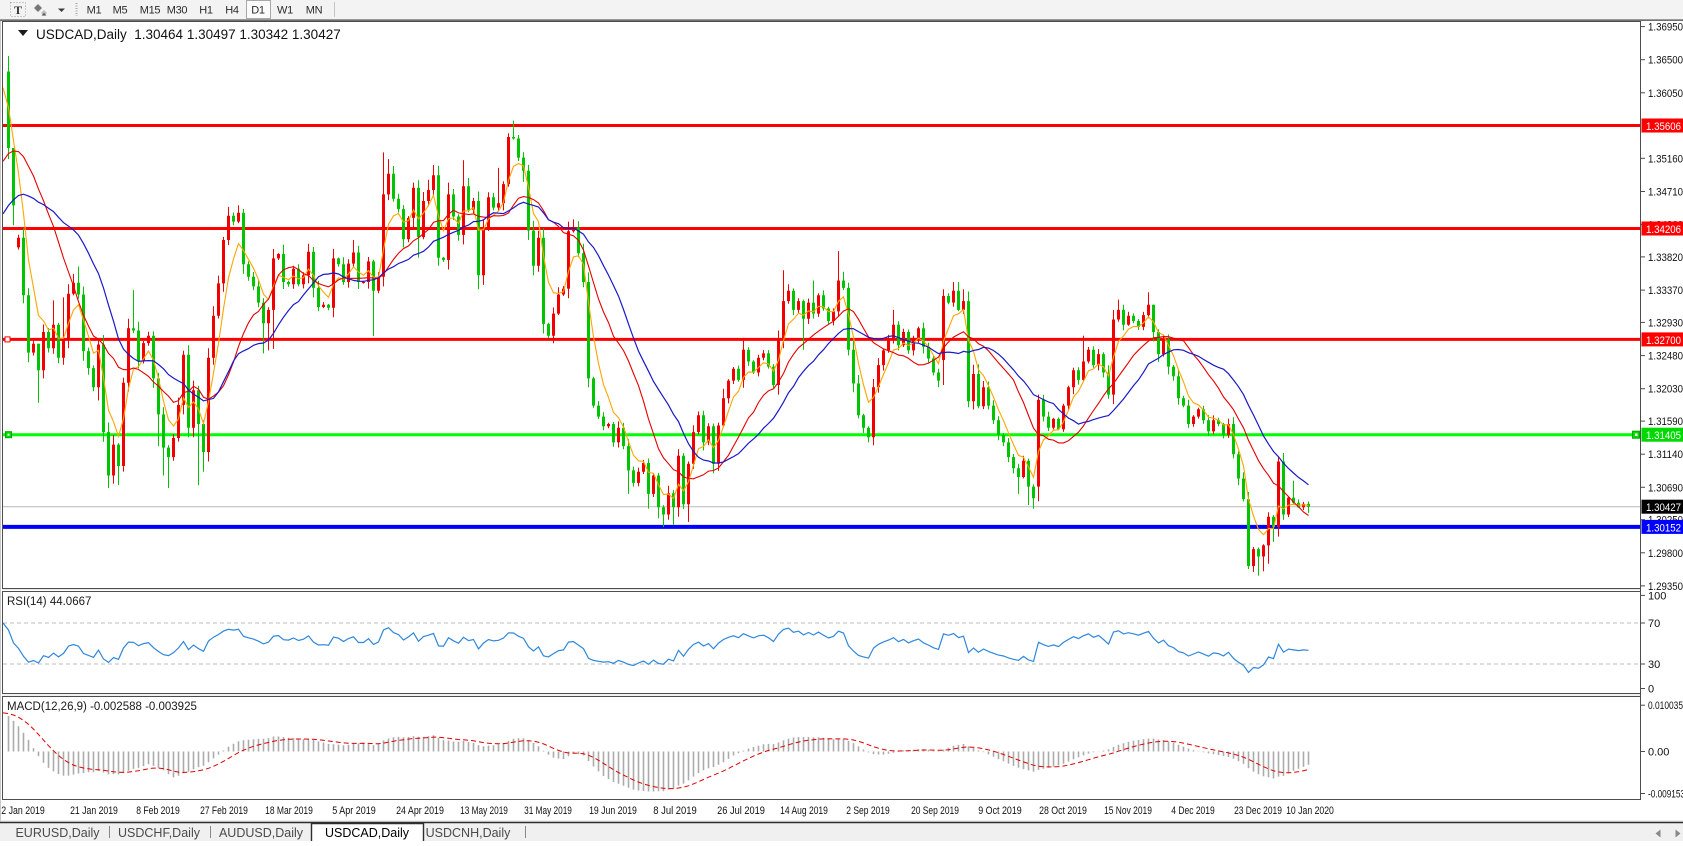 This screenshot has height=846, width=1683. Describe the element at coordinates (1663, 436) in the screenshot. I see `svg-text: 1.31405` at that location.